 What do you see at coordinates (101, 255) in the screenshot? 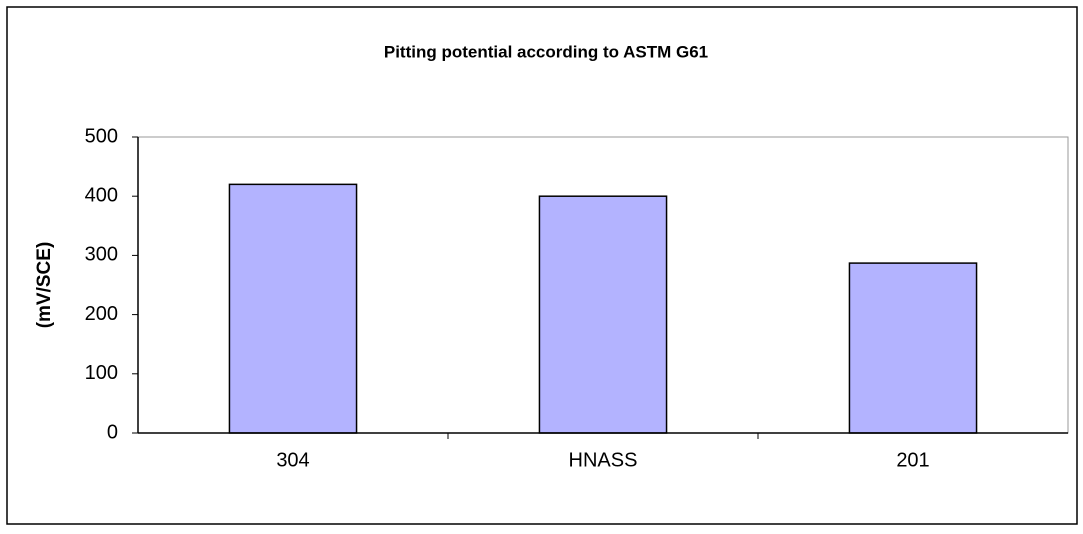
I see `y-tick-label: 300` at bounding box center [101, 255].